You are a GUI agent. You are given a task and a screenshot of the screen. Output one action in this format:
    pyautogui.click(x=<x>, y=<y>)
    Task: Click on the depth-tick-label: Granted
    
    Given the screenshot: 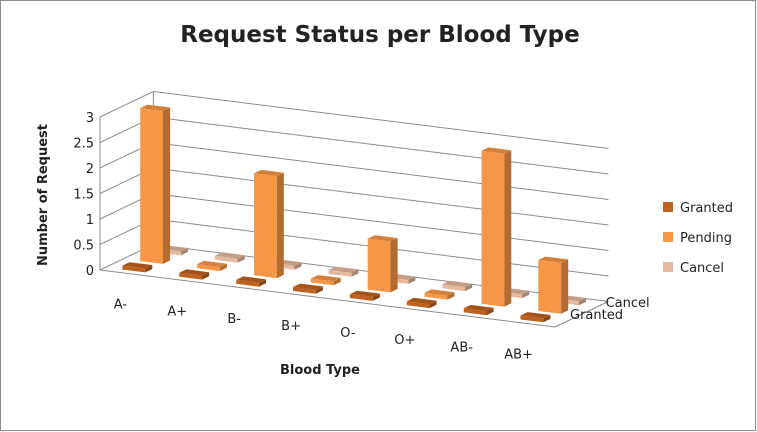 What is the action you would take?
    pyautogui.click(x=596, y=315)
    